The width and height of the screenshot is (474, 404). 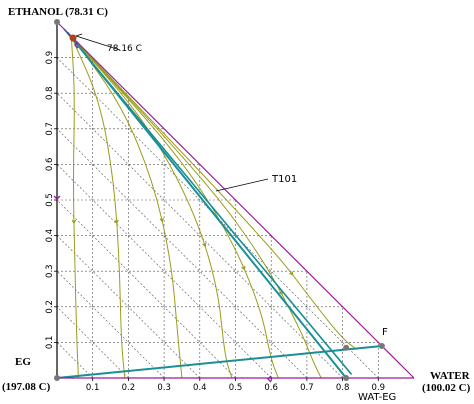 What do you see at coordinates (50, 307) in the screenshot?
I see `tick-label-left: 0.2` at bounding box center [50, 307].